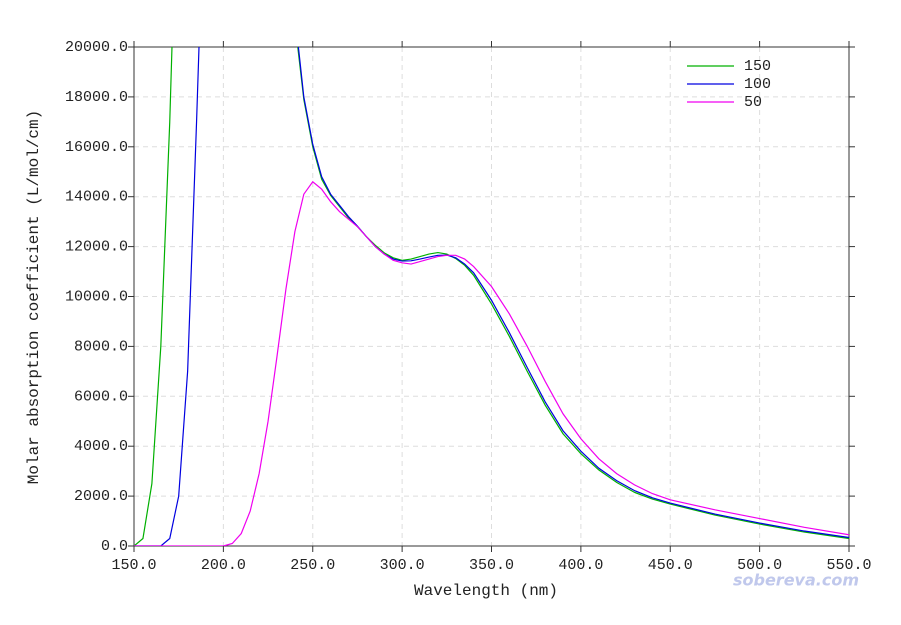 The image size is (901, 625). I want to click on x-tick-label: 500.0, so click(759, 565).